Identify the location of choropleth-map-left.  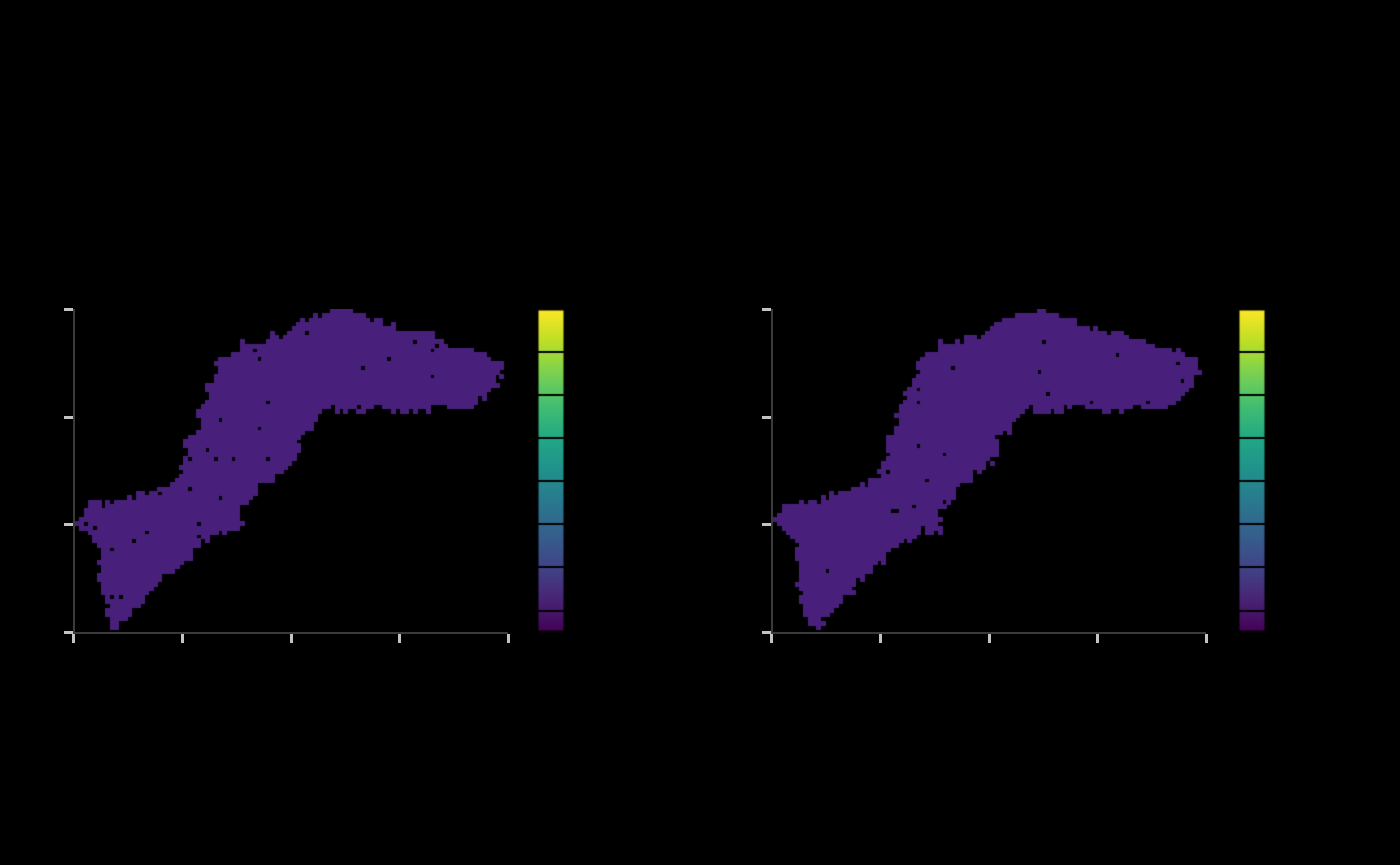
(291, 470).